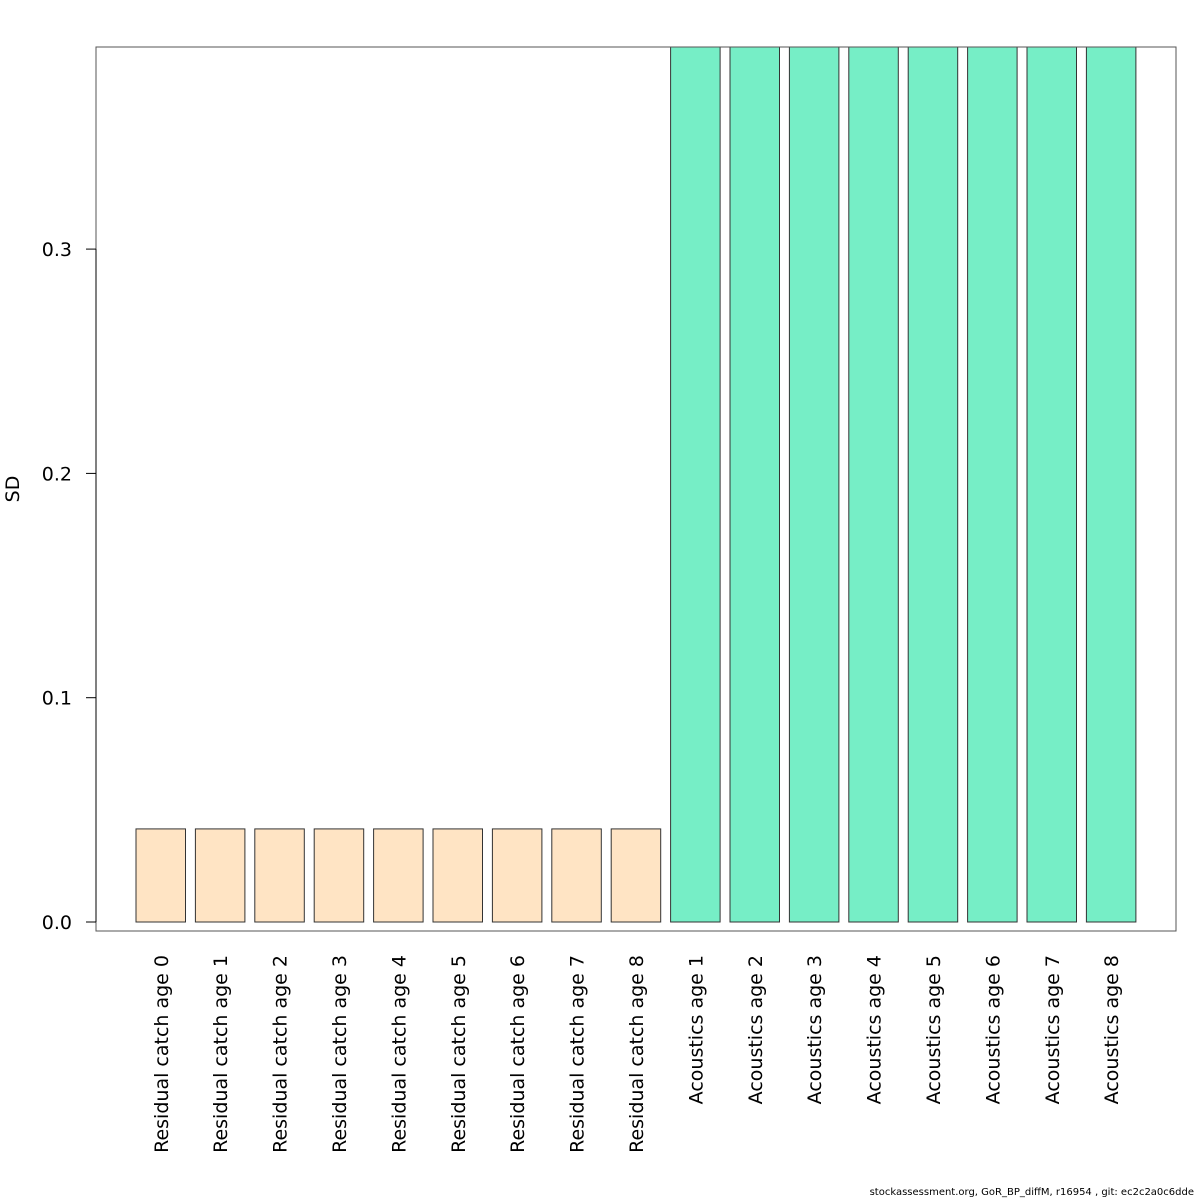  Describe the element at coordinates (756, 1029) in the screenshot. I see `x-tick-label-11: Acoustics age 2` at that location.